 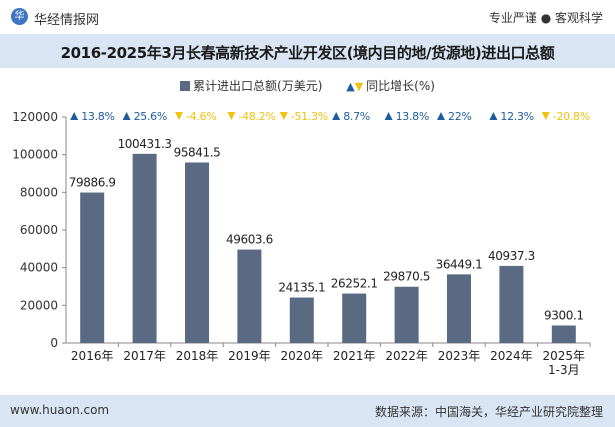 What do you see at coordinates (459, 356) in the screenshot?
I see `x-tick-label: 2023年` at bounding box center [459, 356].